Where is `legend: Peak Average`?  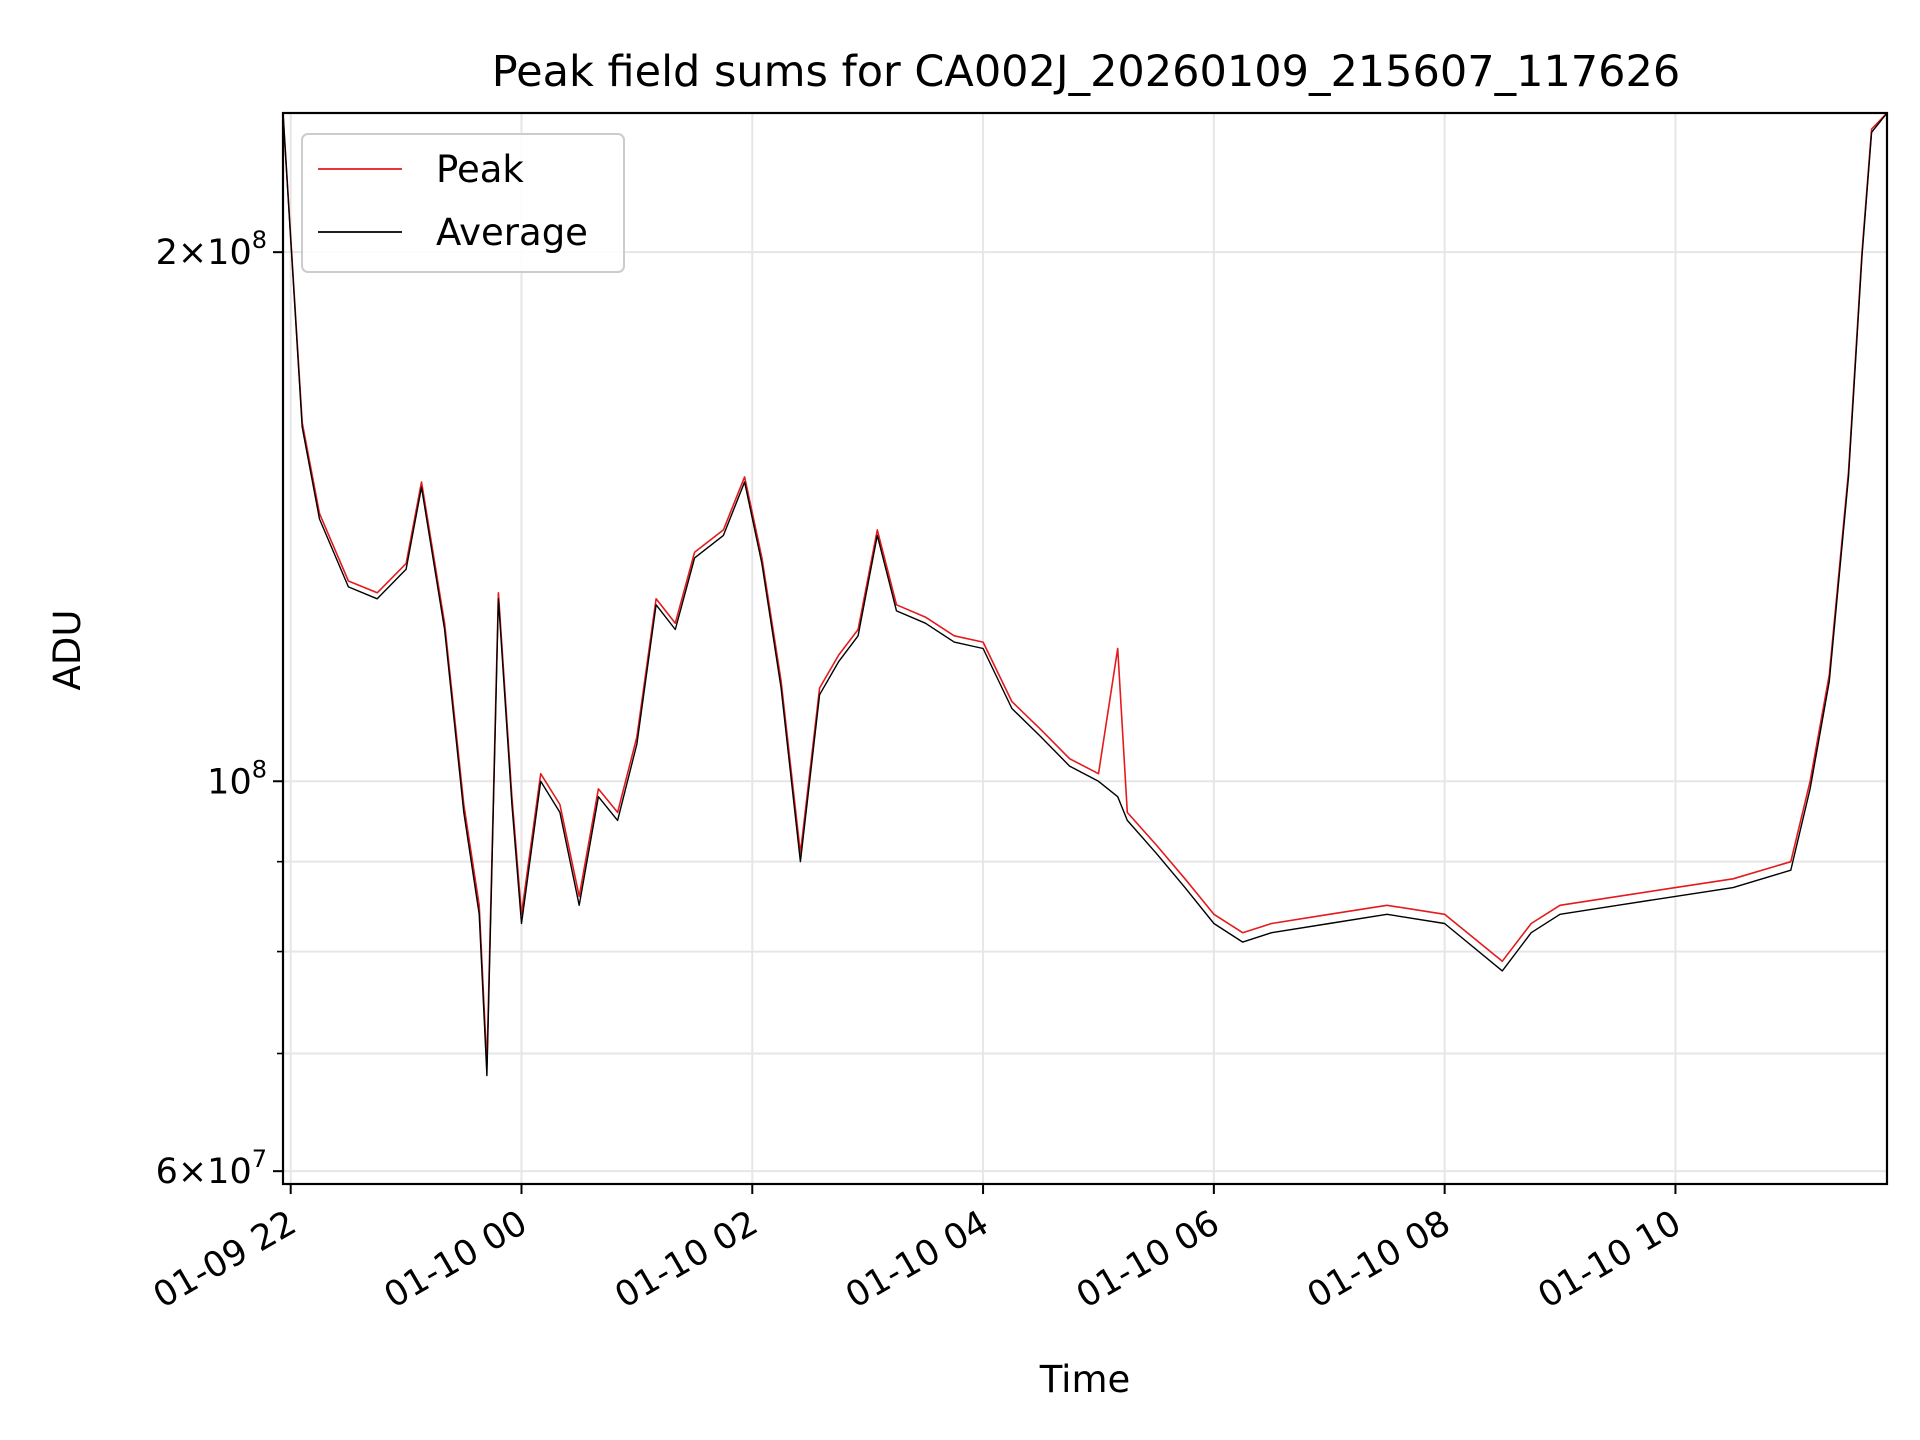
legend: Peak Average is located at coordinates (463, 203).